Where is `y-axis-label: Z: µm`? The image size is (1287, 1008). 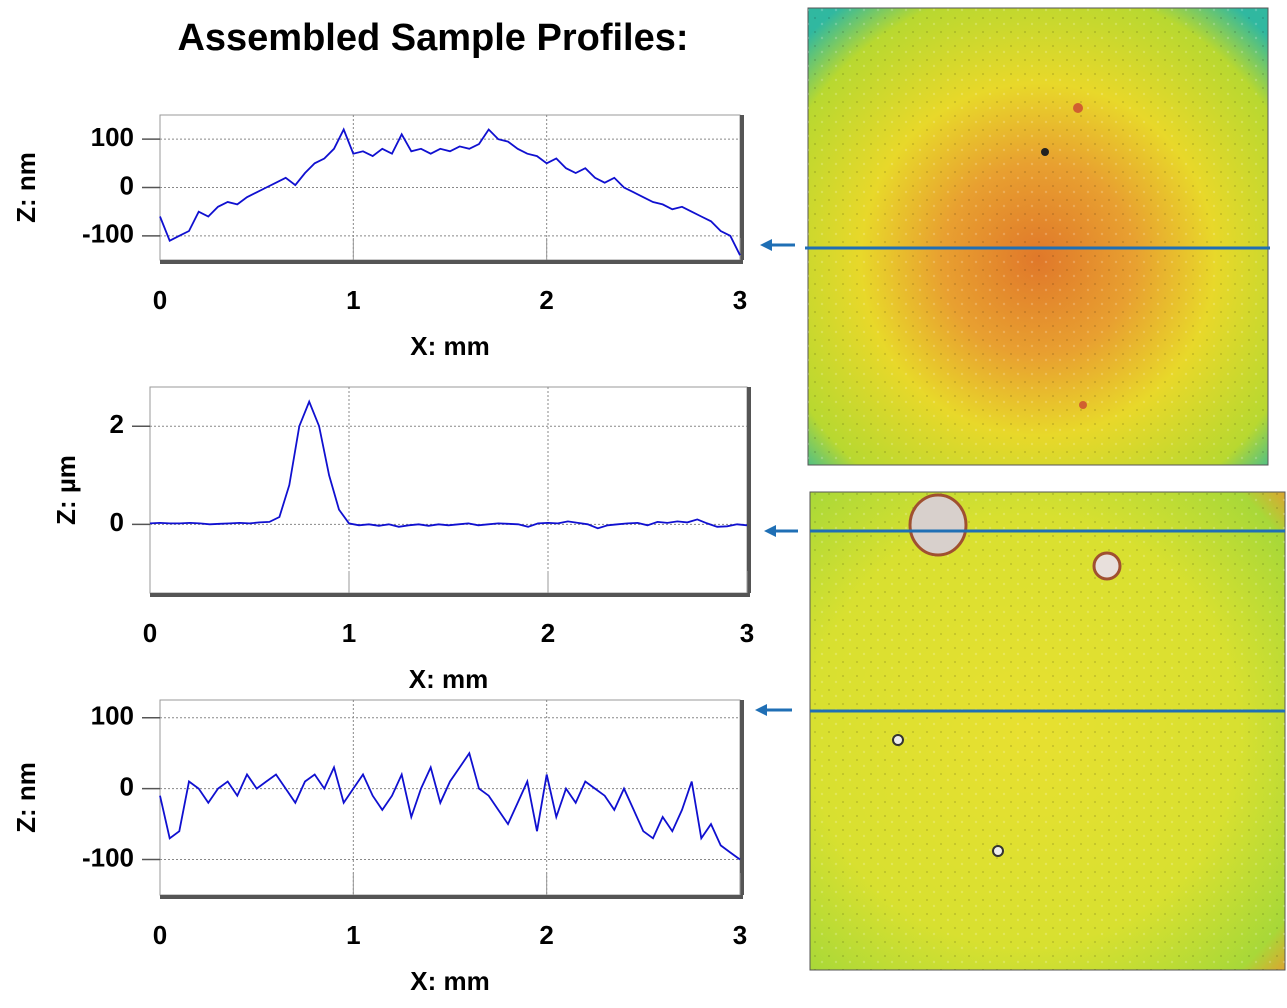 y-axis-label: Z: µm is located at coordinates (66, 490).